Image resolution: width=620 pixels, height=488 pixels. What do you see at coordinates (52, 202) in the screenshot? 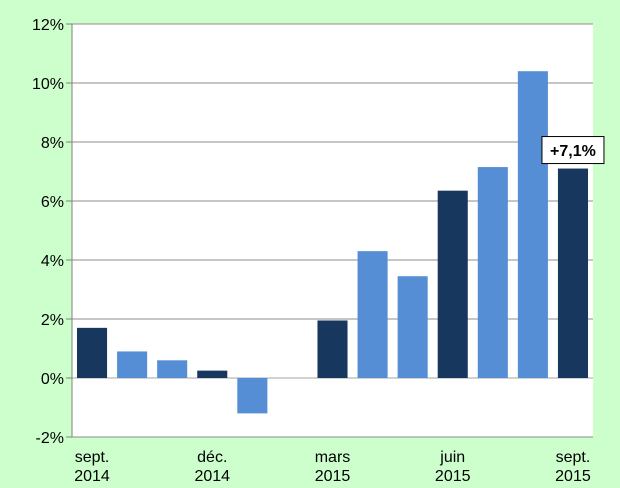
I see `y-tick-label: 6%` at bounding box center [52, 202].